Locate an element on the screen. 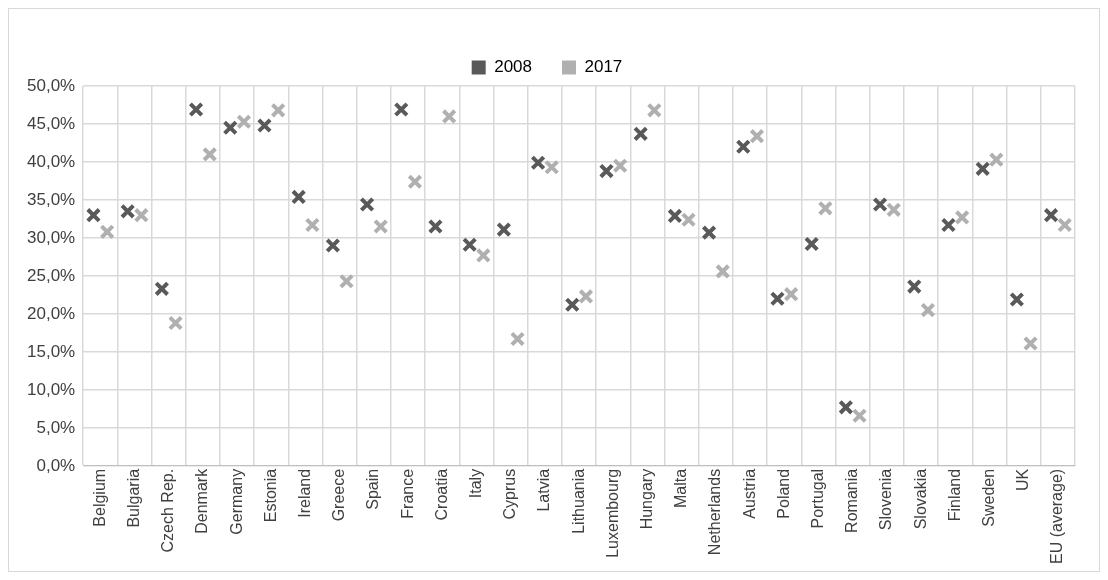 The width and height of the screenshot is (1108, 580). y-tick-label: 10,0% is located at coordinates (51, 389).